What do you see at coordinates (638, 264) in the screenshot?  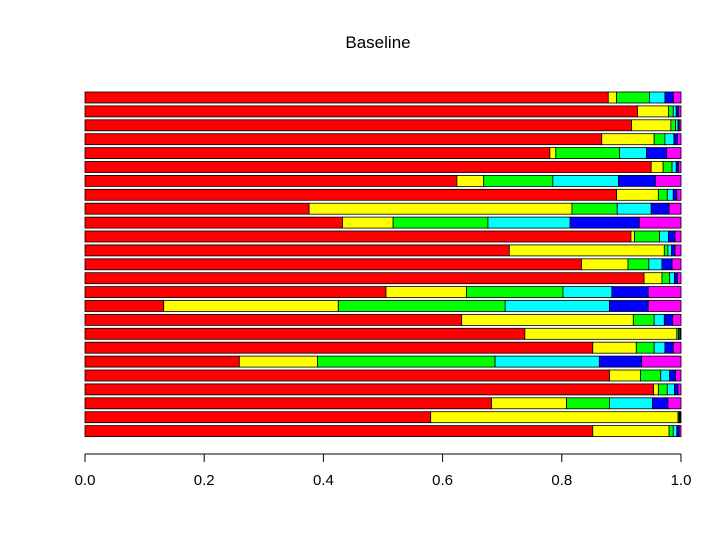 I see `bar-segment-row13-s3` at bounding box center [638, 264].